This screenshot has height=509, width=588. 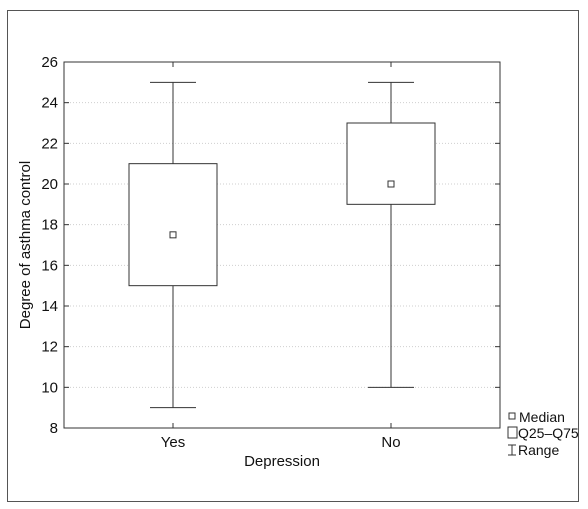 I want to click on y-tick-label: 22, so click(x=49, y=143).